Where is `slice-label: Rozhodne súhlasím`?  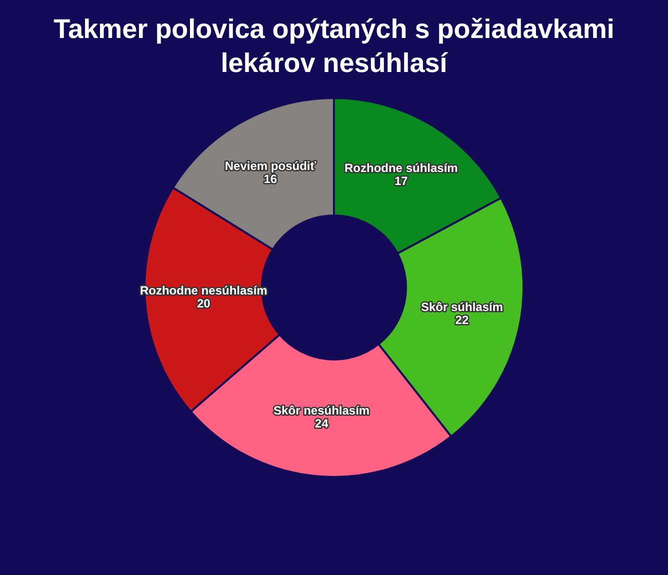 slice-label: Rozhodne súhlasím is located at coordinates (401, 168).